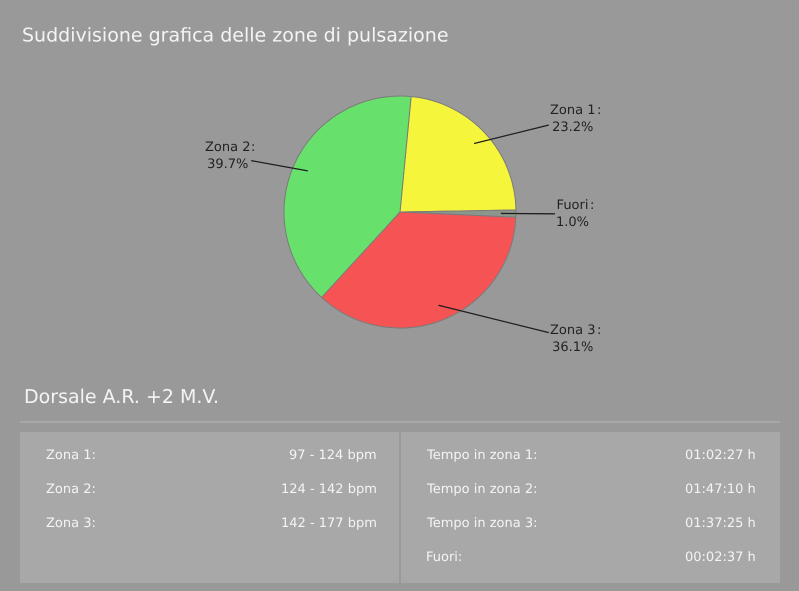 The image size is (799, 591). Describe the element at coordinates (227, 147) in the screenshot. I see `slice-label: Zona 2` at that location.